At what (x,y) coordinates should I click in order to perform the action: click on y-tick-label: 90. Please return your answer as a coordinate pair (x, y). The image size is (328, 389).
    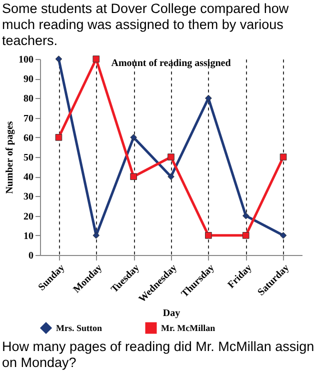
    Looking at the image, I should click on (29, 80).